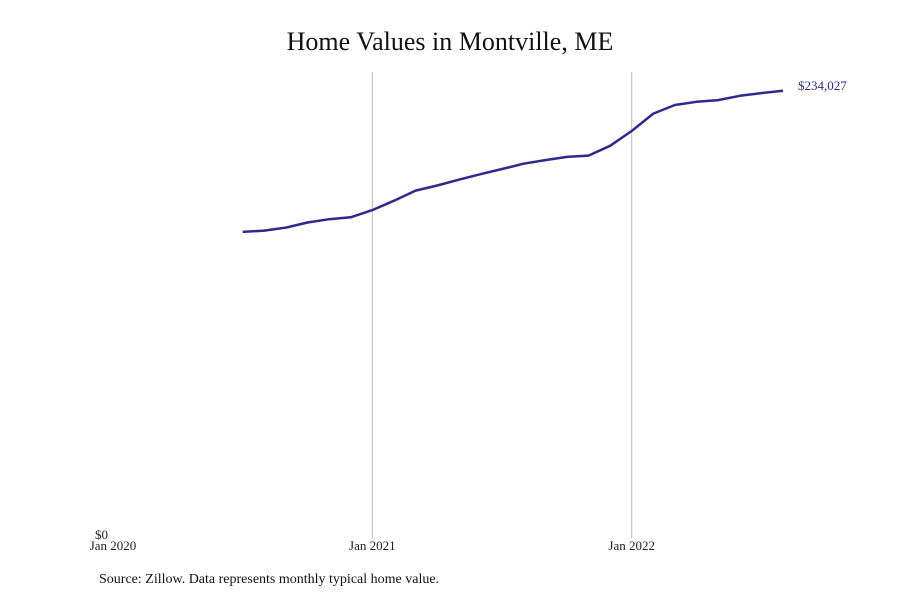 This screenshot has height=600, width=900. What do you see at coordinates (101, 534) in the screenshot?
I see `y-tick-label: $0` at bounding box center [101, 534].